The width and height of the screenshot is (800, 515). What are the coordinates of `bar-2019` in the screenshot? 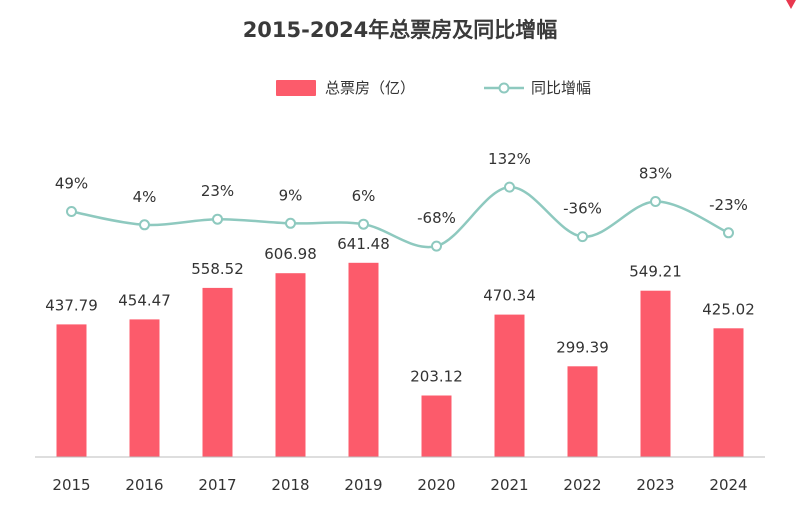 It's located at (363, 359).